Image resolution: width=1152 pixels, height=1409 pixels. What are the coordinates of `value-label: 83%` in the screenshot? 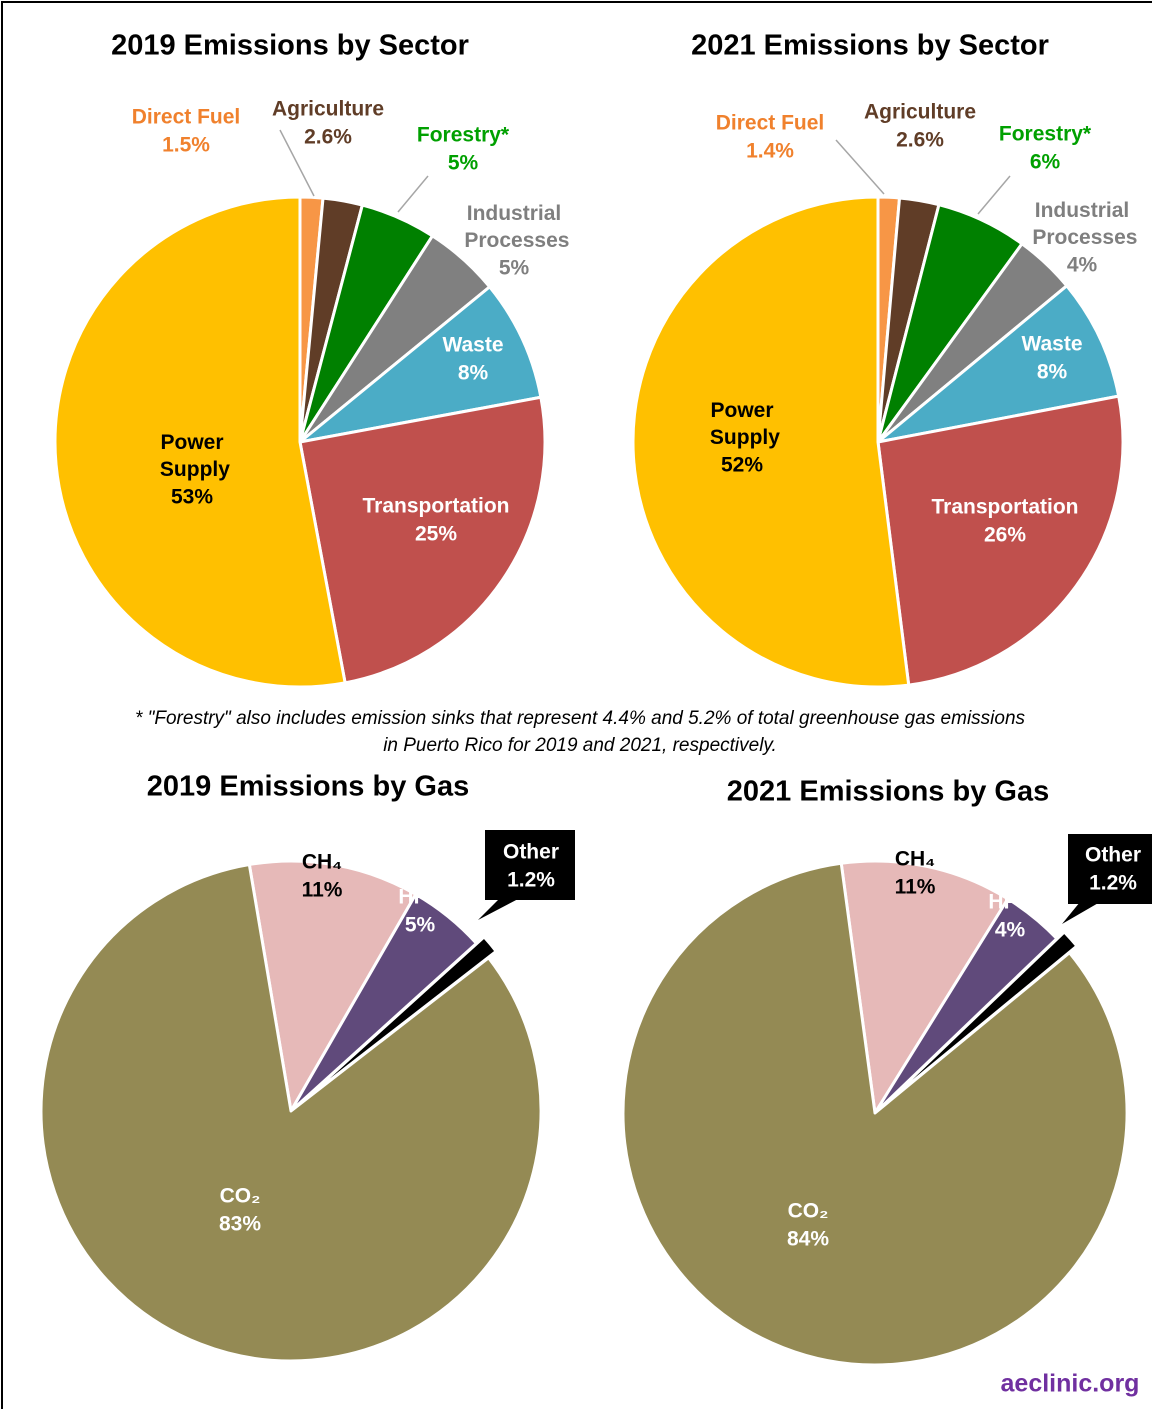 It's located at (240, 1224).